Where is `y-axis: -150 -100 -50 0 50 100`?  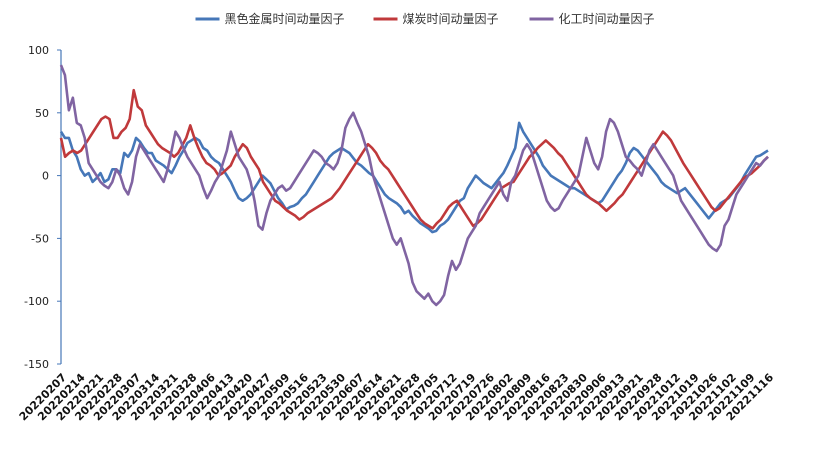 y-axis: -150 -100 -50 0 50 100 is located at coordinates (43, 207).